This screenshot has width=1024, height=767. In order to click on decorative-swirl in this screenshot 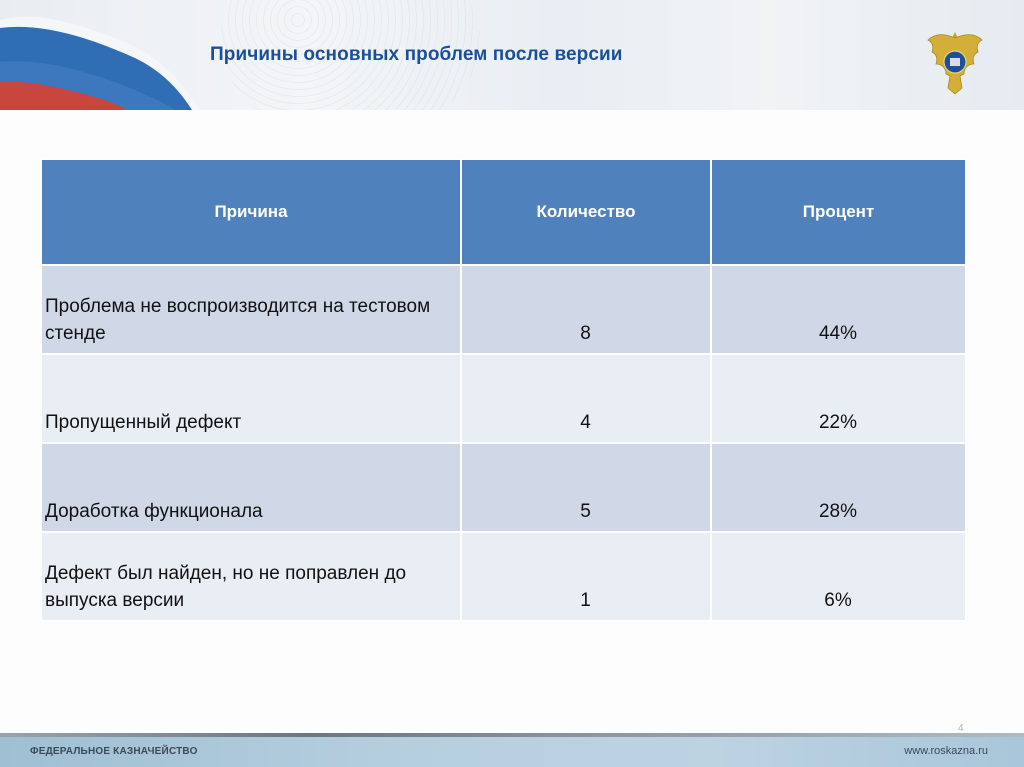, I will do `click(350, 55)`.